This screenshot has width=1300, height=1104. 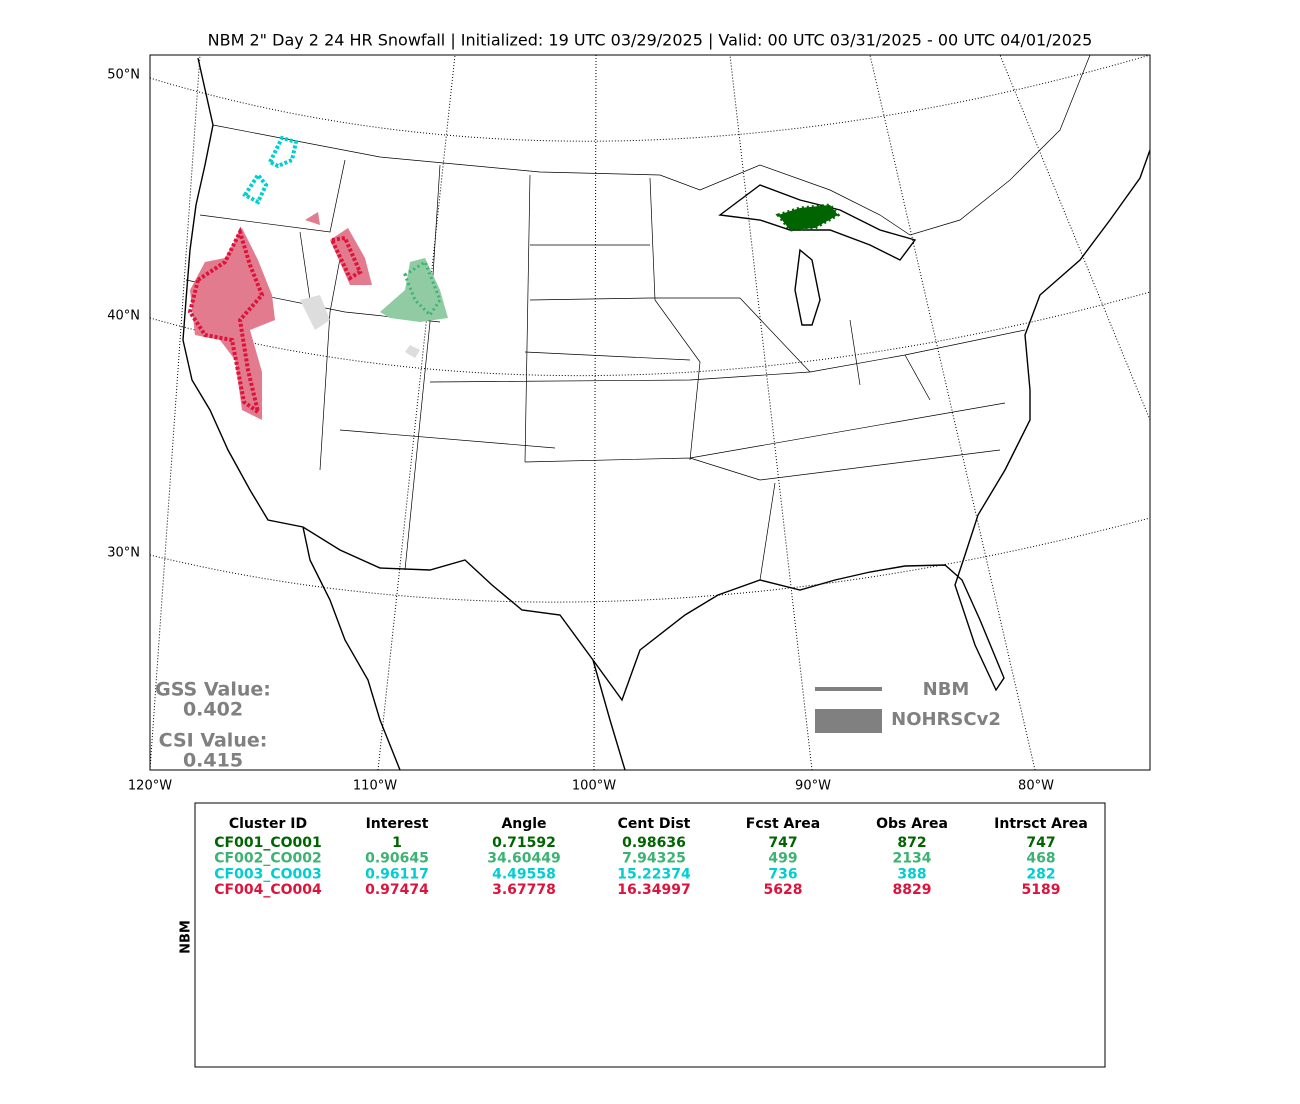 What do you see at coordinates (783, 890) in the screenshot?
I see `table-cell: 5628` at bounding box center [783, 890].